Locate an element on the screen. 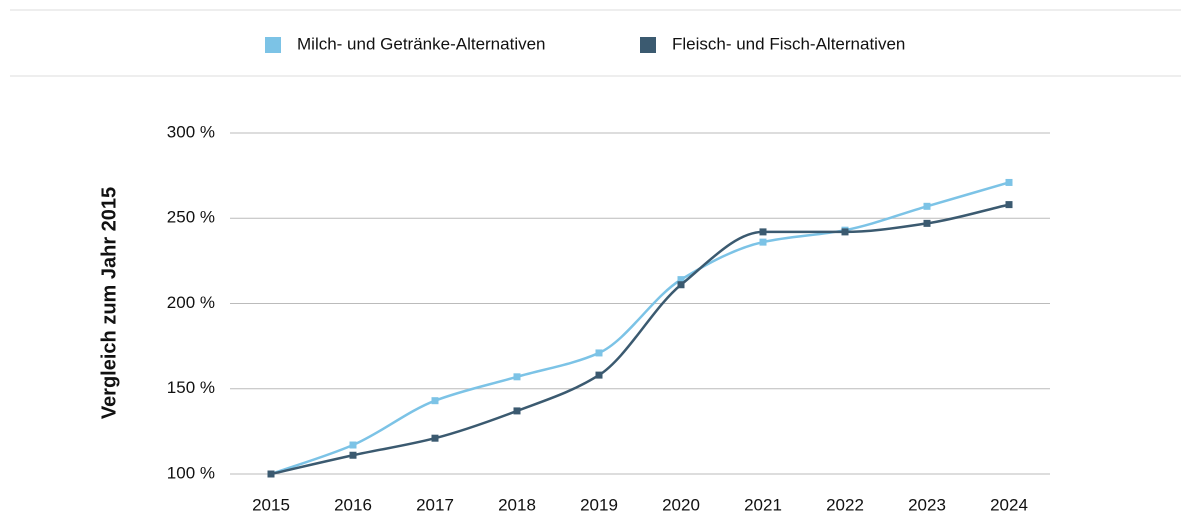  y-tick-label: 100 % is located at coordinates (191, 472).